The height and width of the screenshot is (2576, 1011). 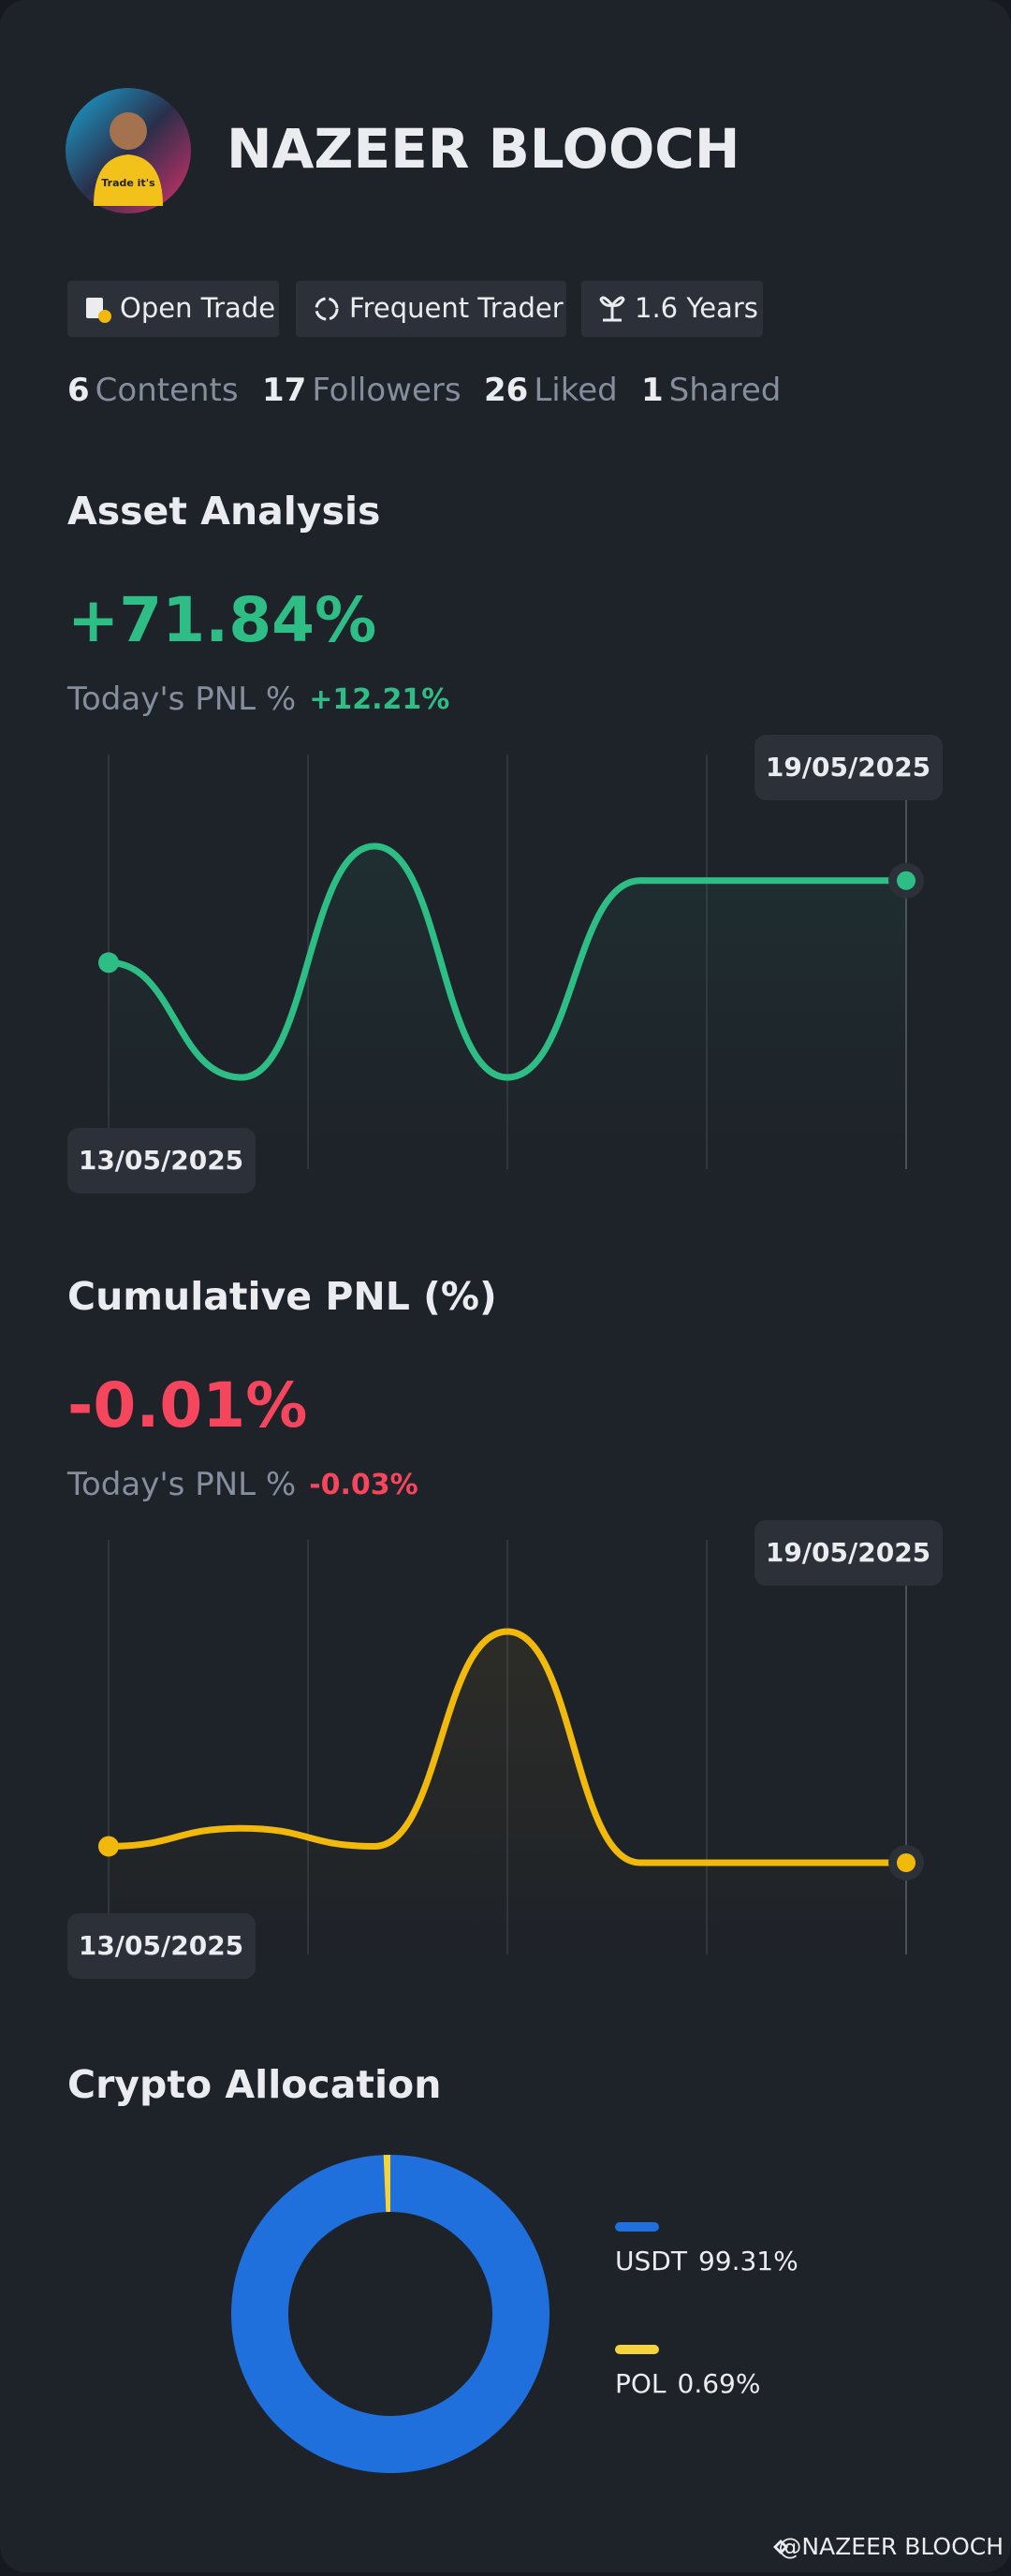 I want to click on today-pnl-value: +12.21%, so click(x=379, y=699).